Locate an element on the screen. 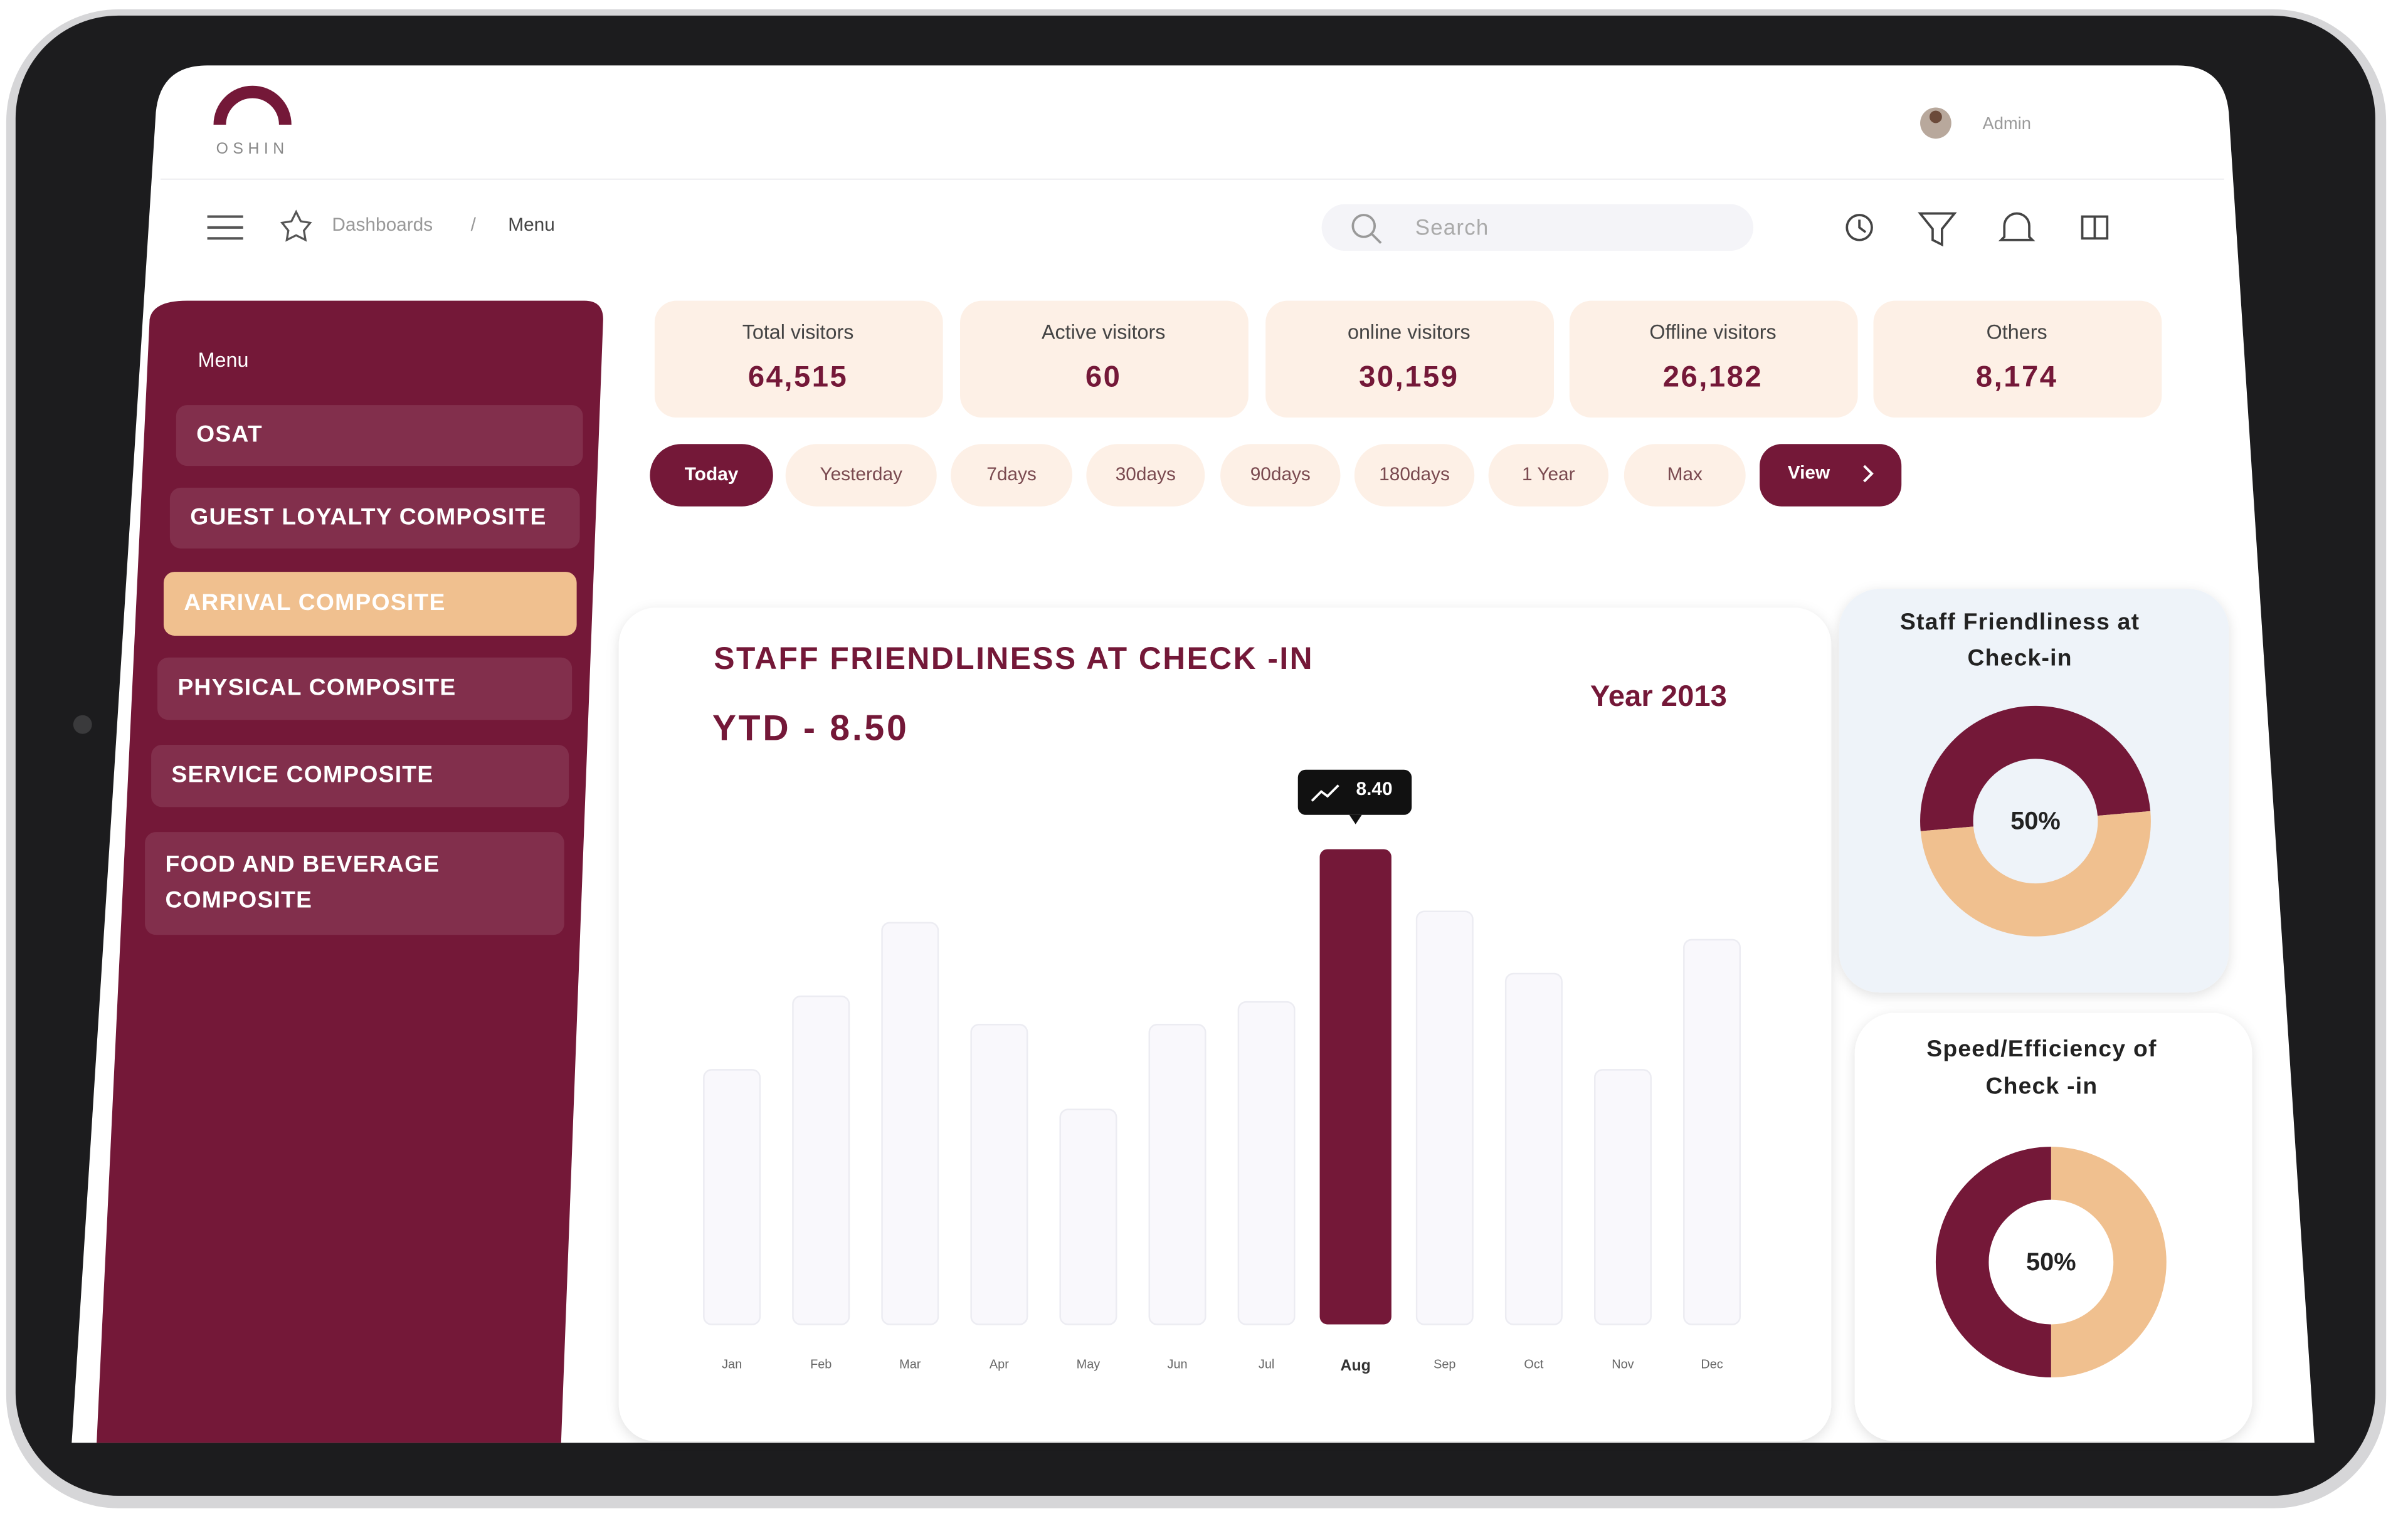  menu-item-label: ARRIVAL COMPOSITE is located at coordinates (314, 602).